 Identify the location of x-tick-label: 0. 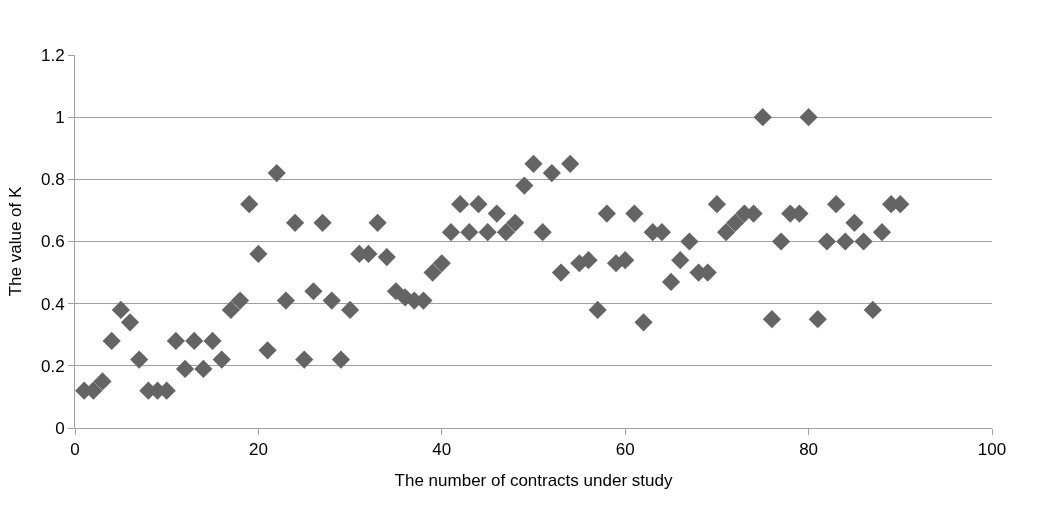
(75, 450).